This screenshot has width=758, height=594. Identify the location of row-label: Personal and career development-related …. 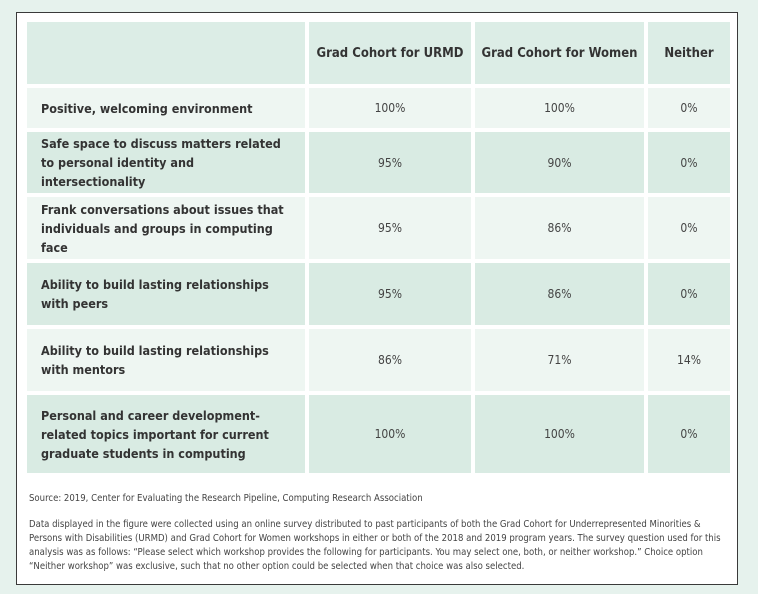
(155, 434).